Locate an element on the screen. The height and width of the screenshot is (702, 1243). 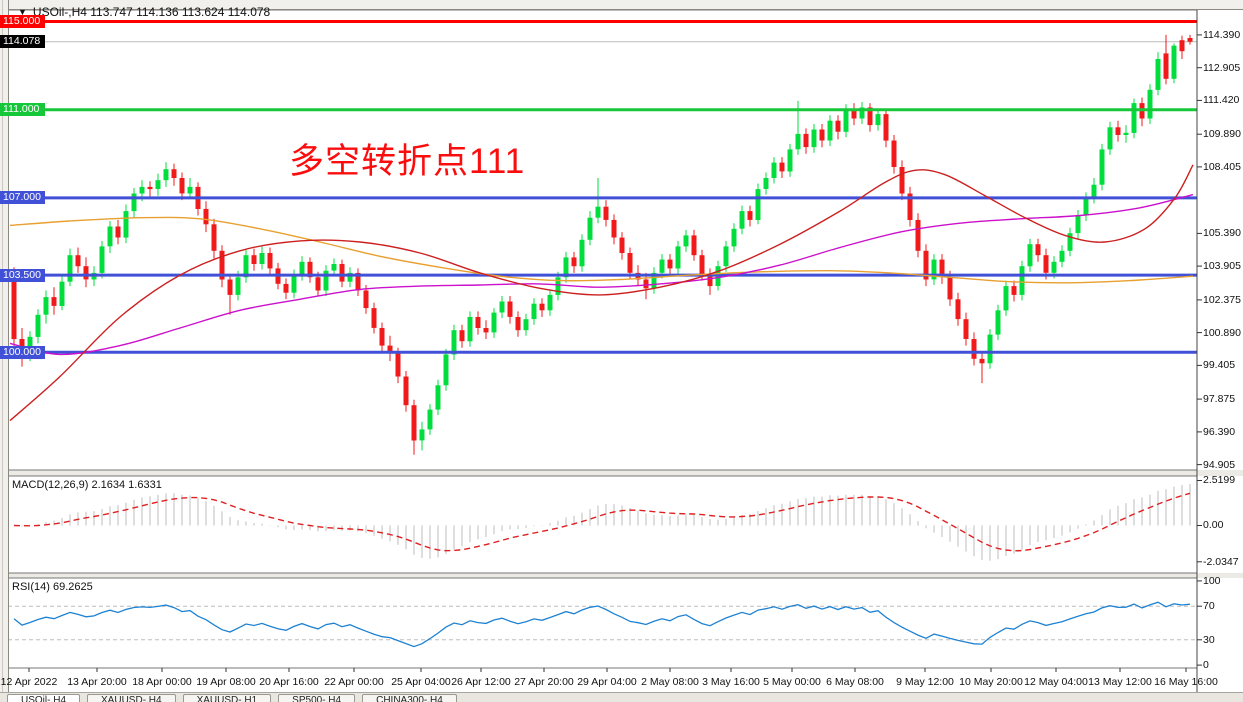
time-axis-label: 3 May 16:00 is located at coordinates (731, 682).